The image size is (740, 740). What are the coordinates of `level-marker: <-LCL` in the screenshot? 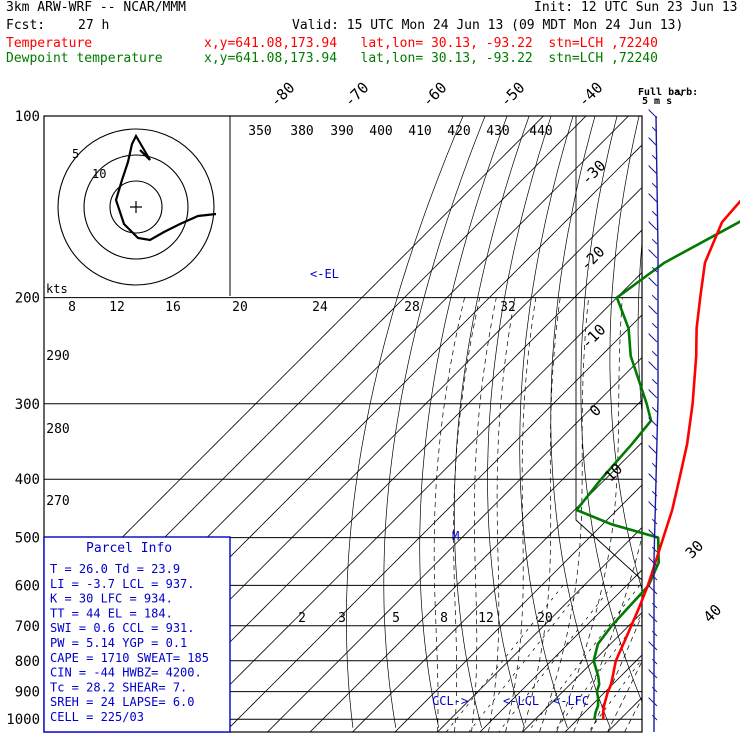 It's located at (521, 701).